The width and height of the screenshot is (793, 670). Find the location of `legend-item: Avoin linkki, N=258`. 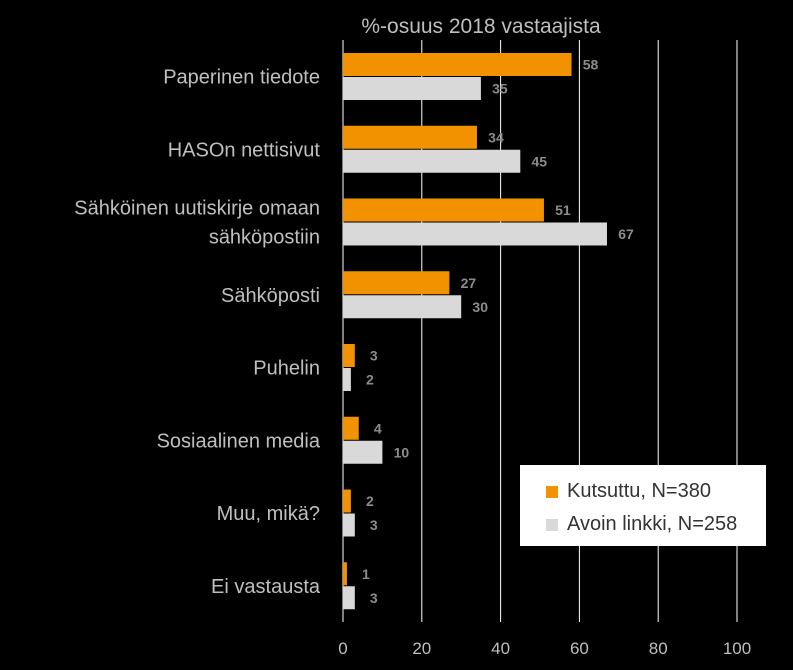

legend-item: Avoin linkki, N=258 is located at coordinates (656, 524).